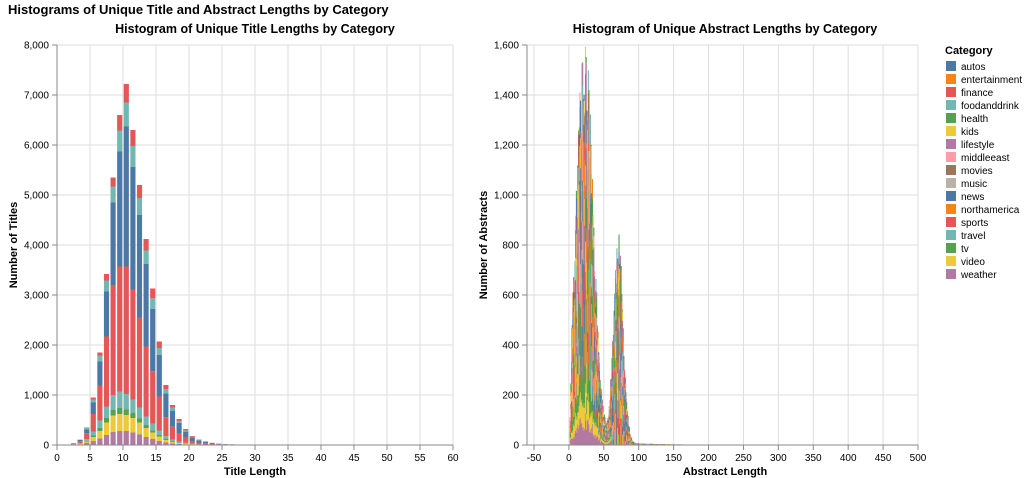 This screenshot has height=478, width=1024. I want to click on right-y-tick-label: 400, so click(510, 346).